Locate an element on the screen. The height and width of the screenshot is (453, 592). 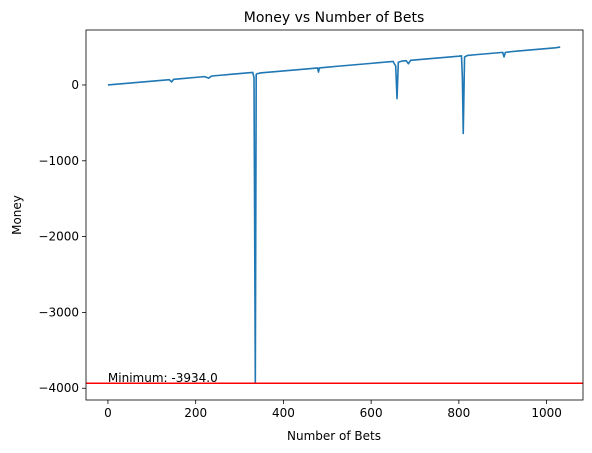
y-tick-label: −1000 is located at coordinates (58, 161).